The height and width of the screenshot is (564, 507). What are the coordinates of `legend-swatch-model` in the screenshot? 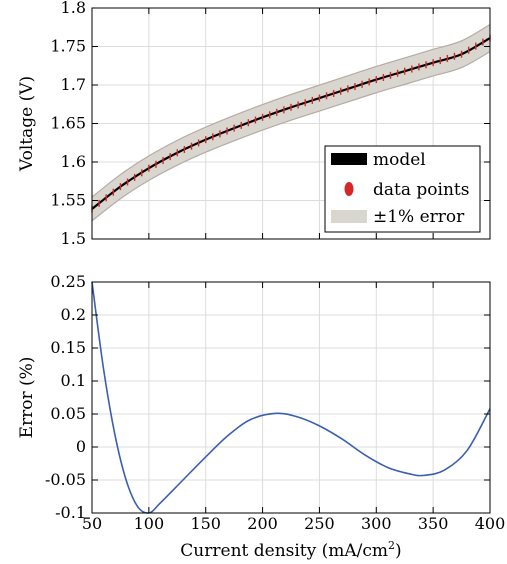 It's located at (349, 159).